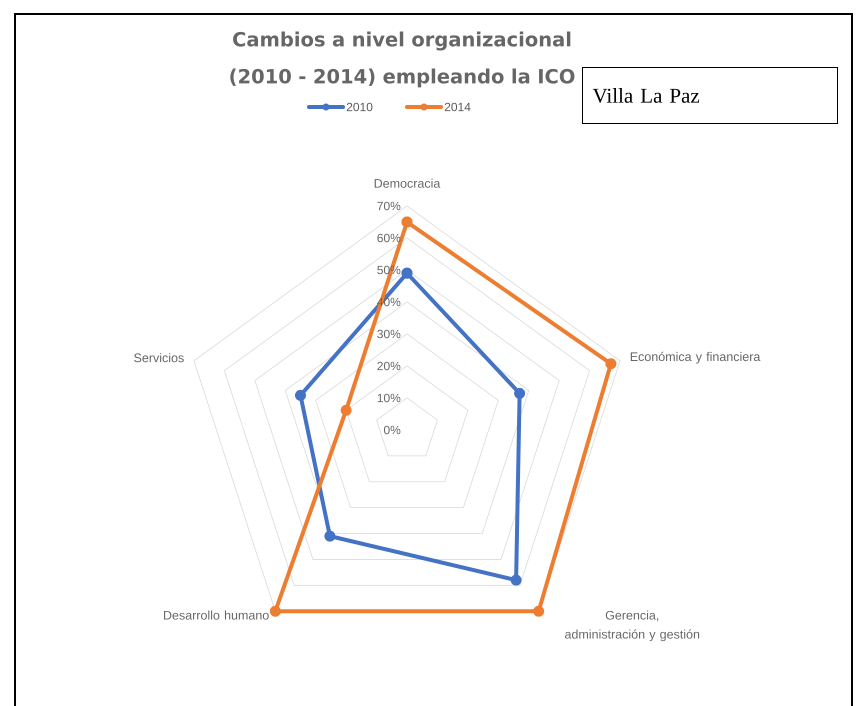  Describe the element at coordinates (388, 334) in the screenshot. I see `y-tick-label: 30%` at that location.